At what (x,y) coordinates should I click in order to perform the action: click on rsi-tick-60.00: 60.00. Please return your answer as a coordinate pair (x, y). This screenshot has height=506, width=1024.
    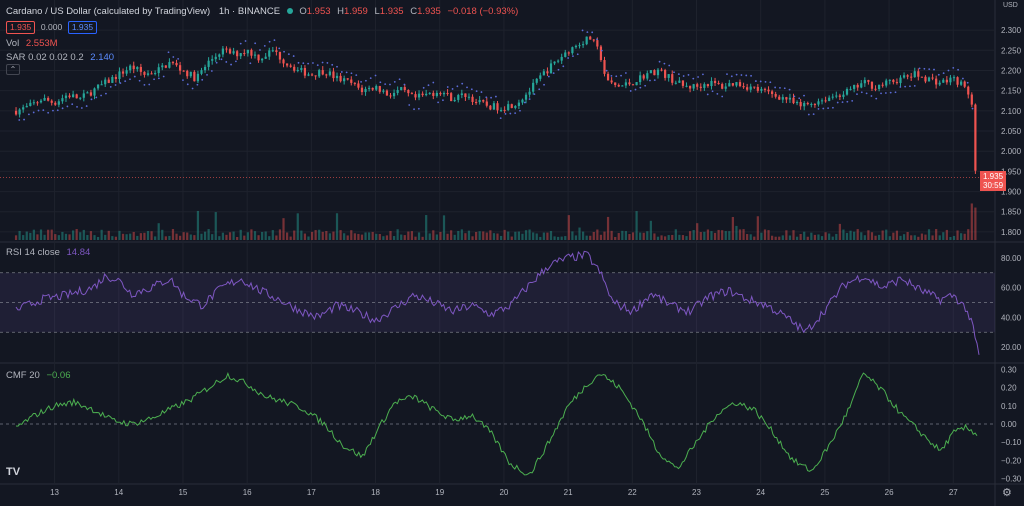
    Looking at the image, I should click on (1011, 288).